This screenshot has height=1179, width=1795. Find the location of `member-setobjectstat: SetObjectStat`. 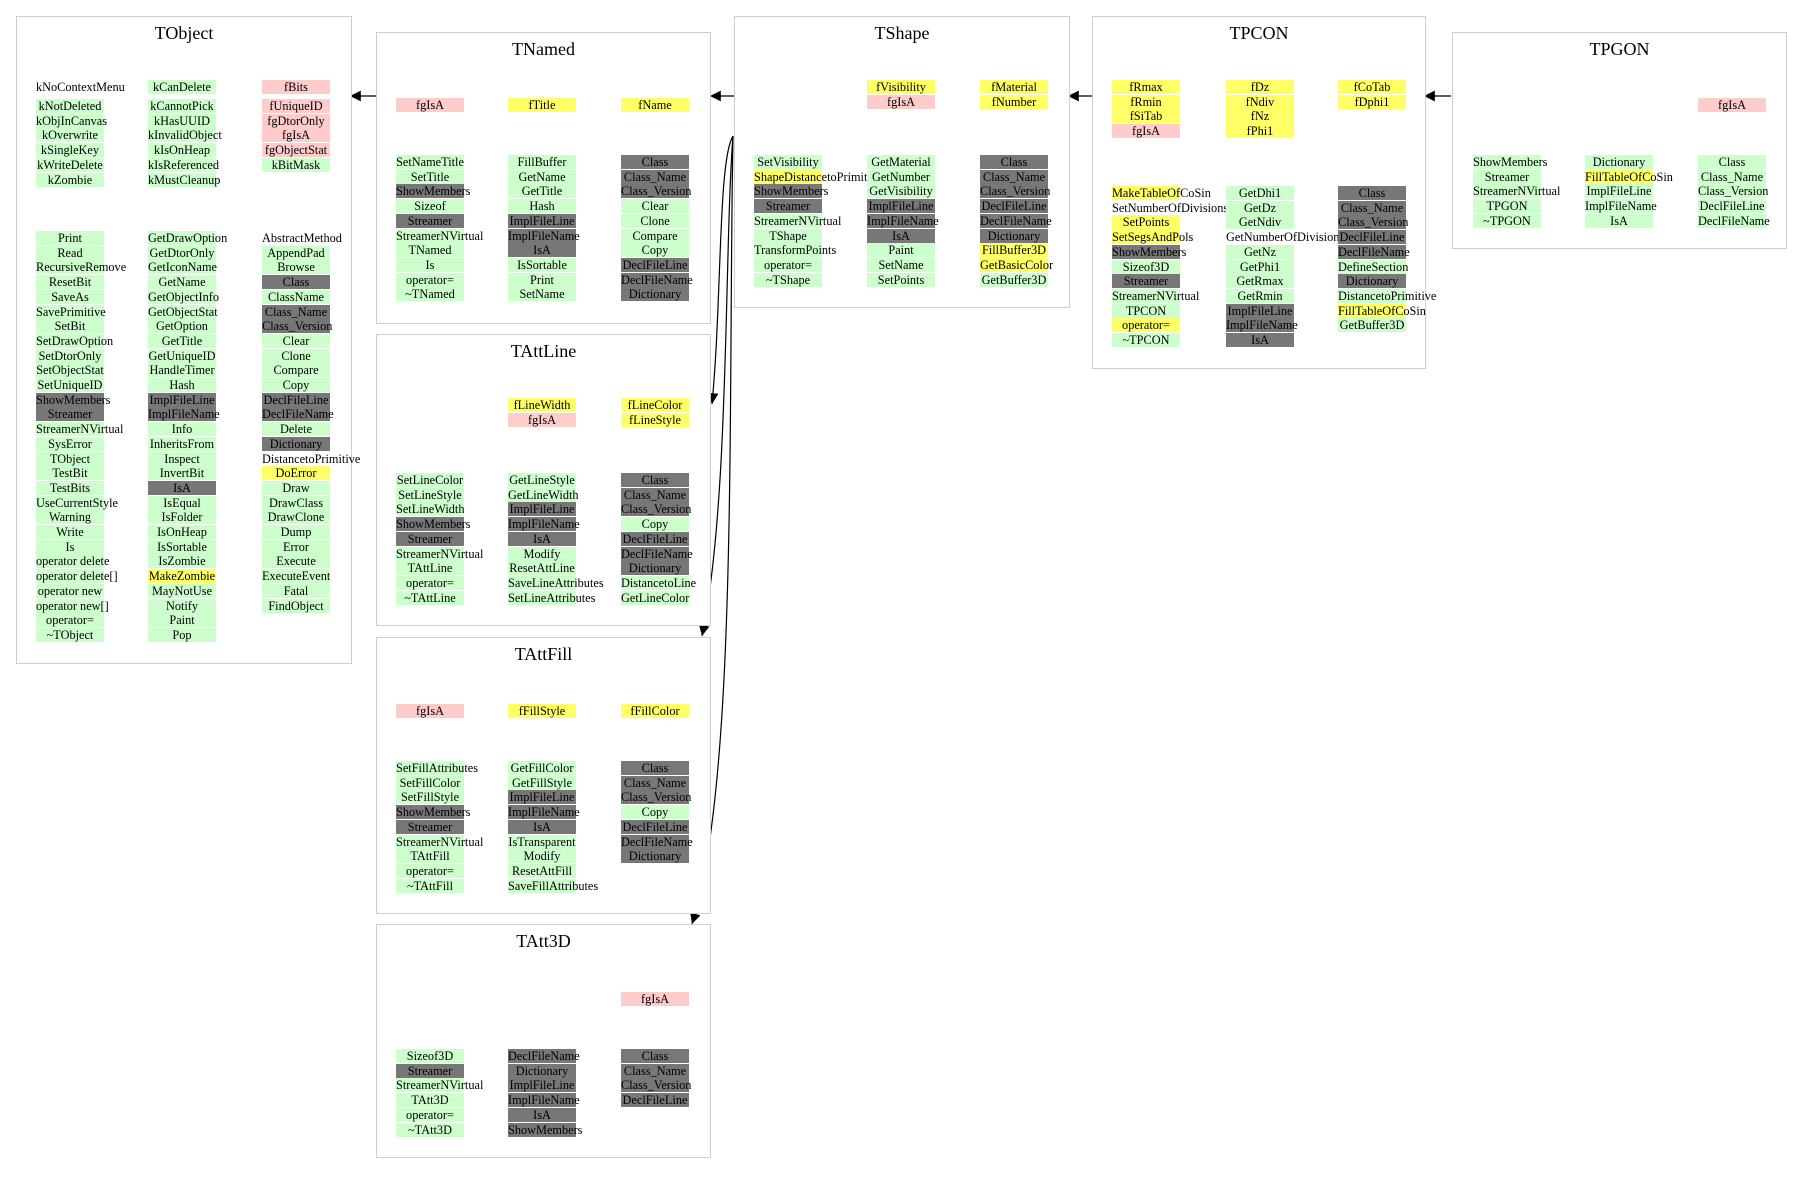

member-setobjectstat: SetObjectStat is located at coordinates (70, 370).